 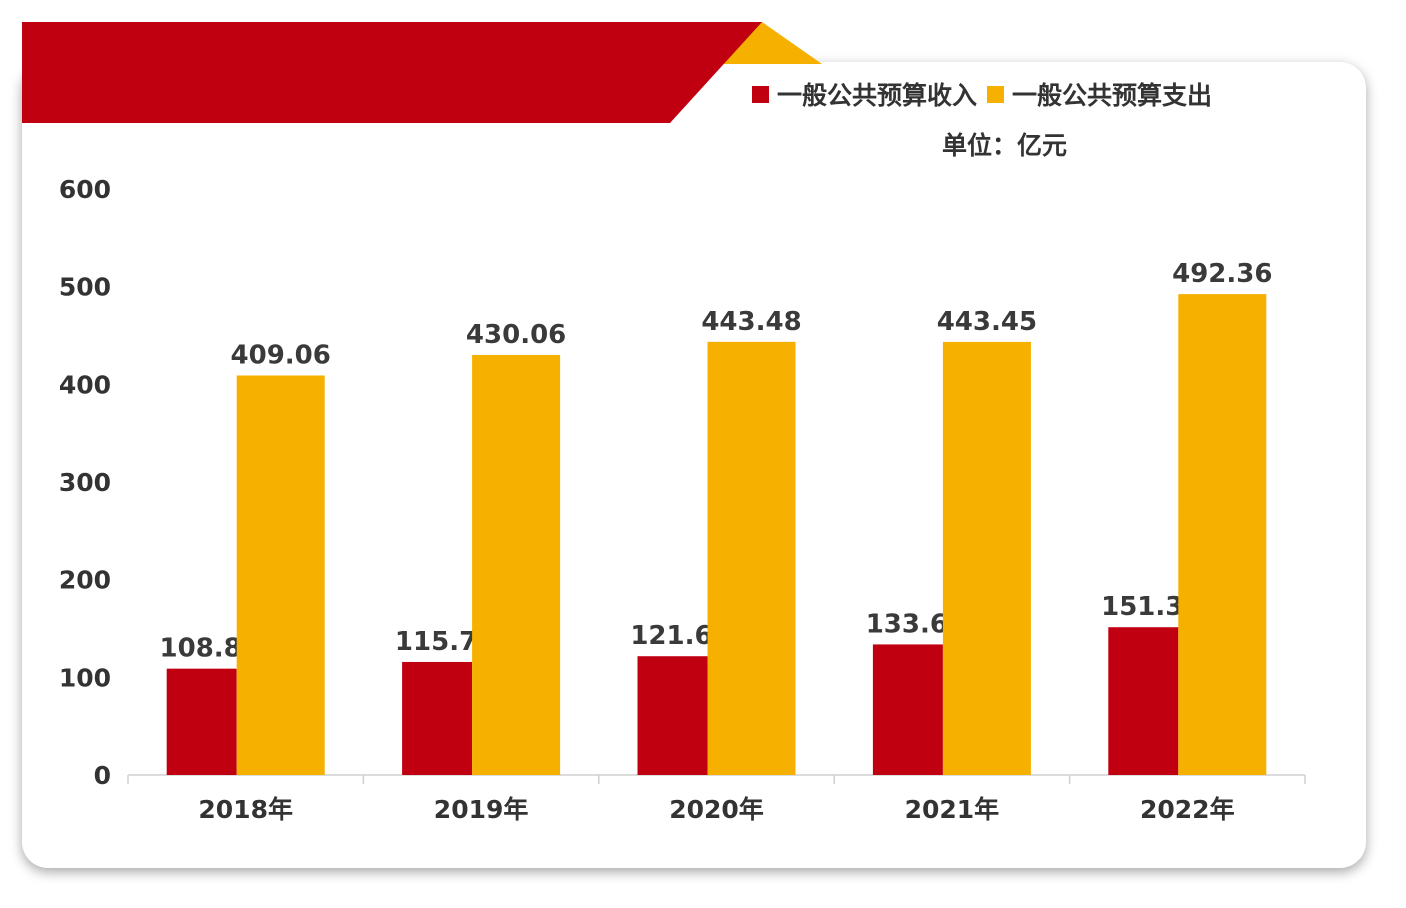 What do you see at coordinates (245, 809) in the screenshot?
I see `x-tick-label: 2018年` at bounding box center [245, 809].